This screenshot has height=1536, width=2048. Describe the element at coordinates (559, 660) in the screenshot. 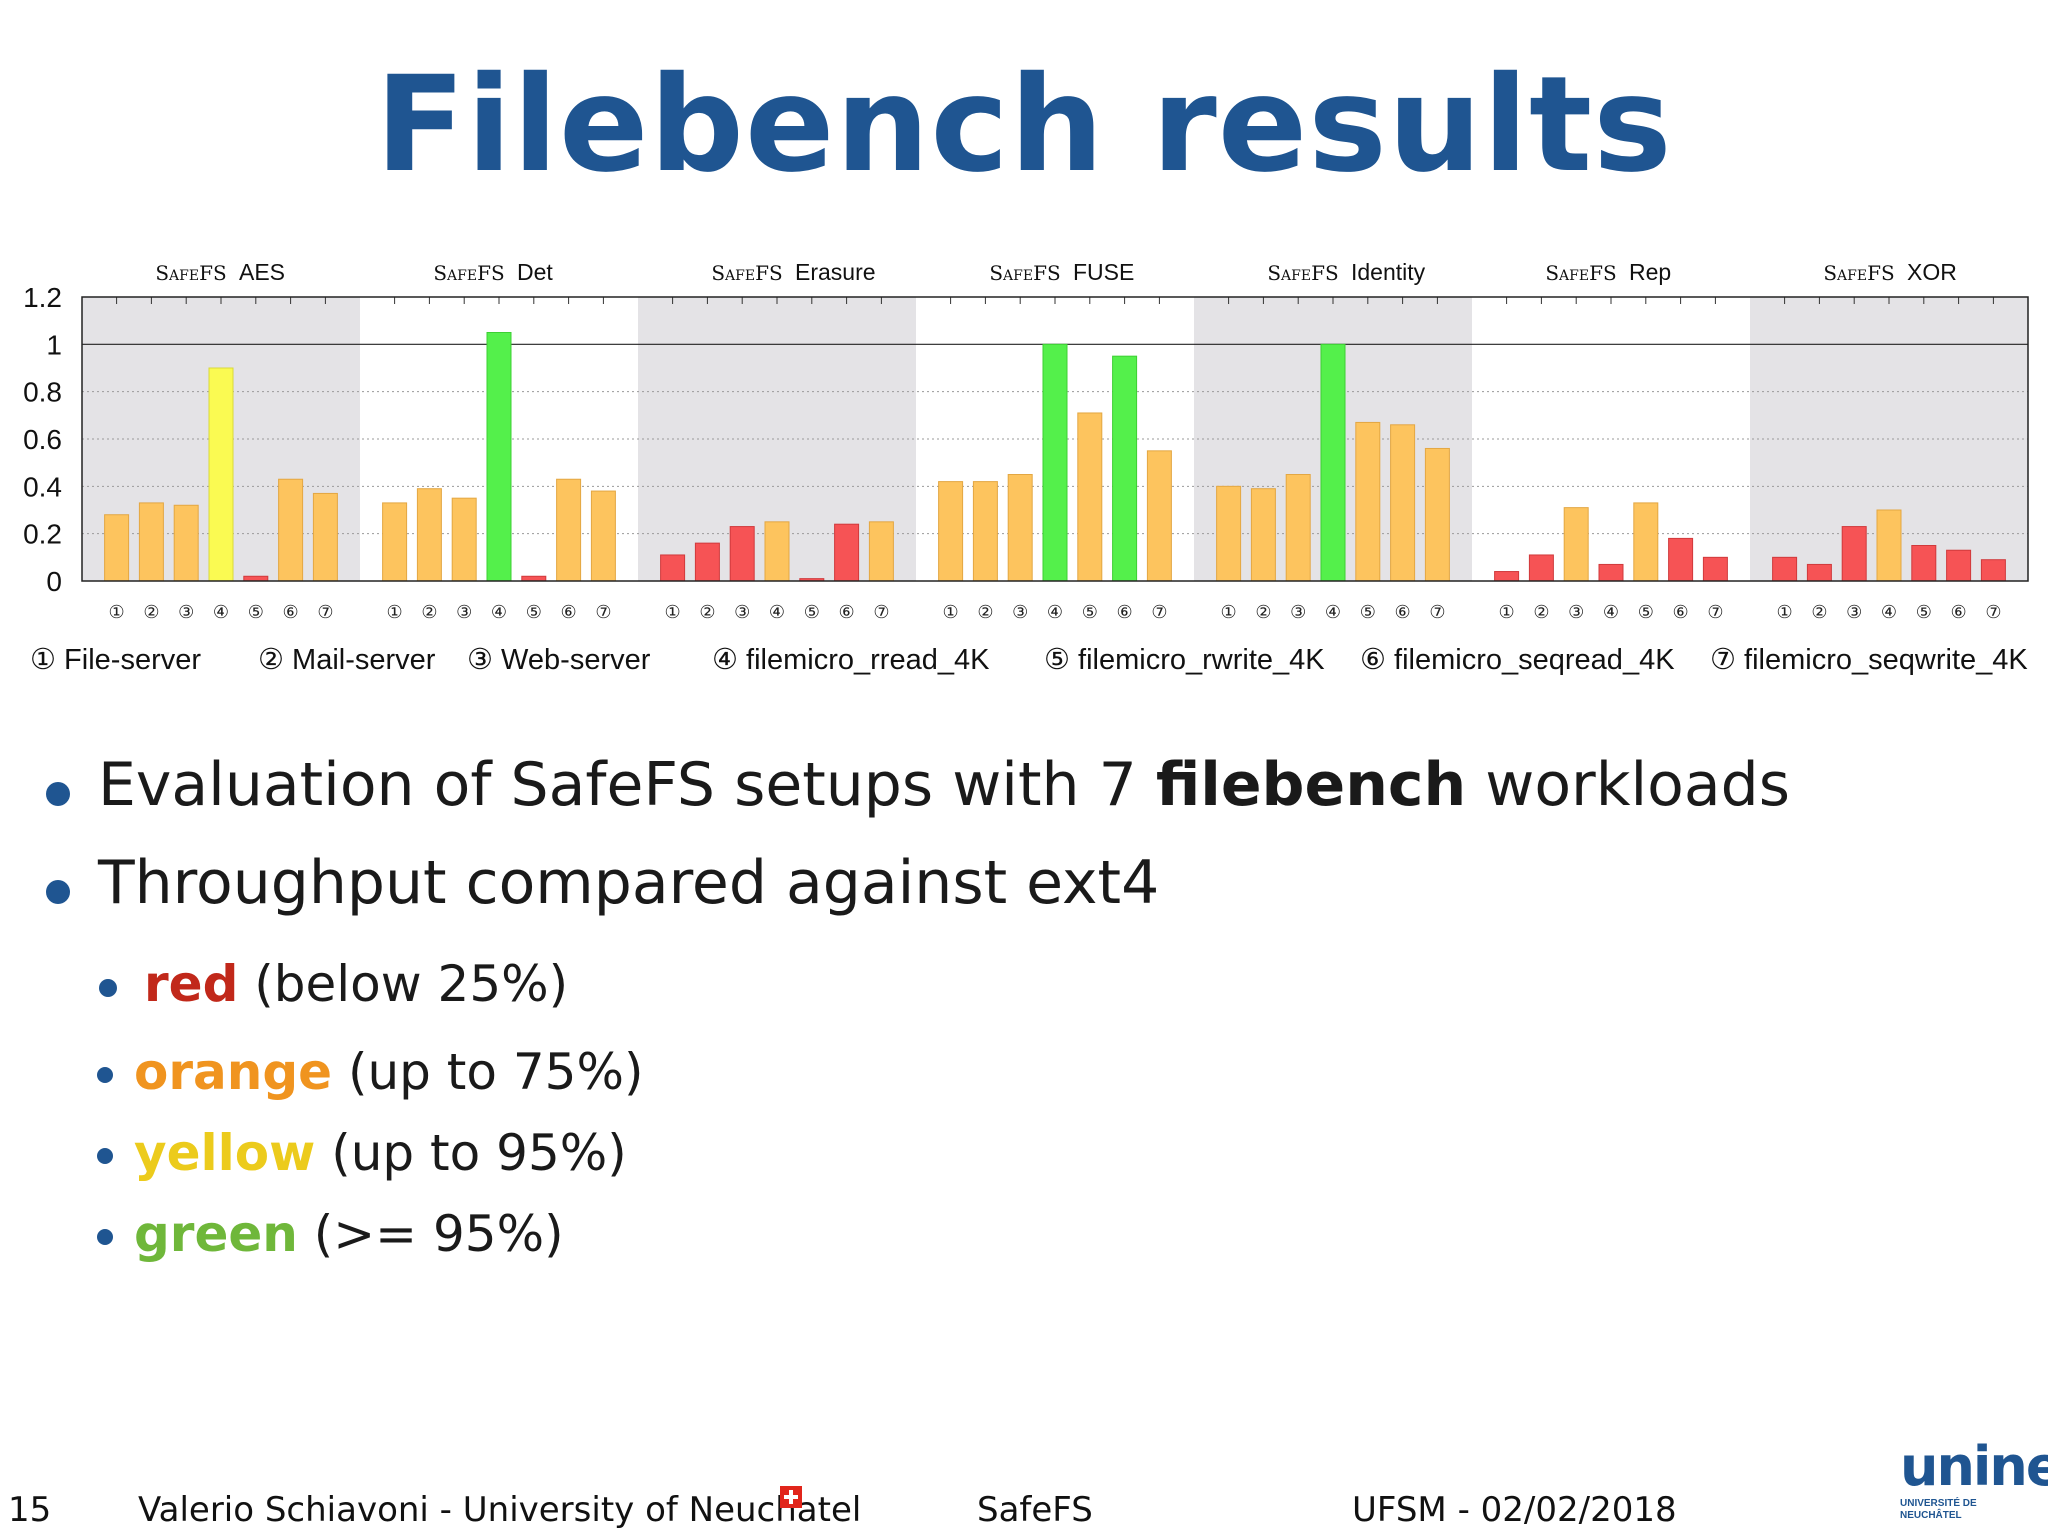

I see `legend-item-web-server: ③ Web-server` at that location.